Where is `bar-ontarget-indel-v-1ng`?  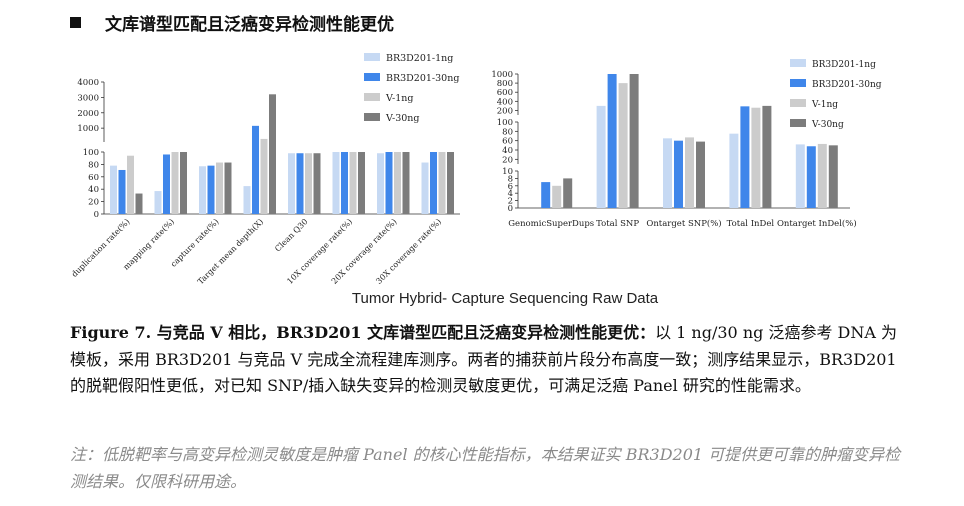 bar-ontarget-indel-v-1ng is located at coordinates (822, 175).